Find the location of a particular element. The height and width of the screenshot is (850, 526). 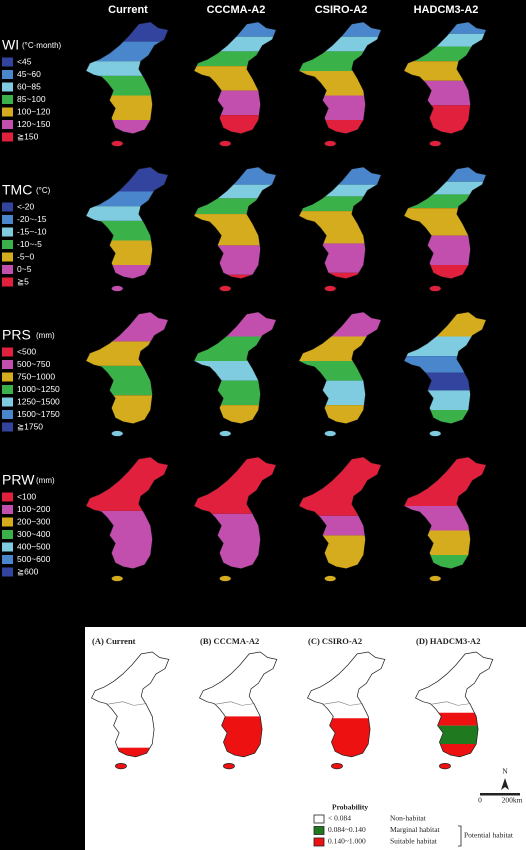

legend-label: ≧5 is located at coordinates (23, 281).